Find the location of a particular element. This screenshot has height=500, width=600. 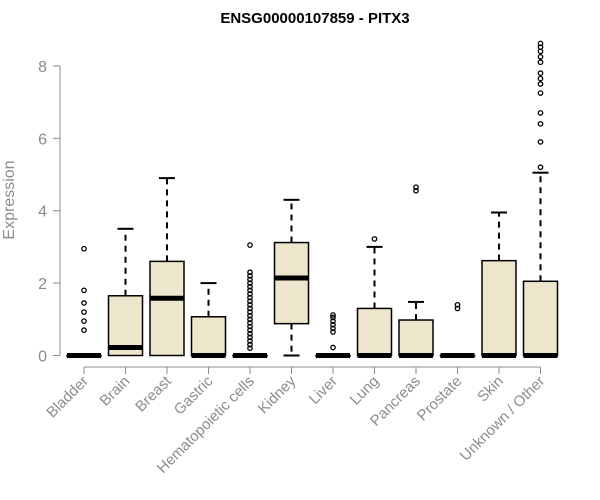

box-bladder is located at coordinates (84, 301).